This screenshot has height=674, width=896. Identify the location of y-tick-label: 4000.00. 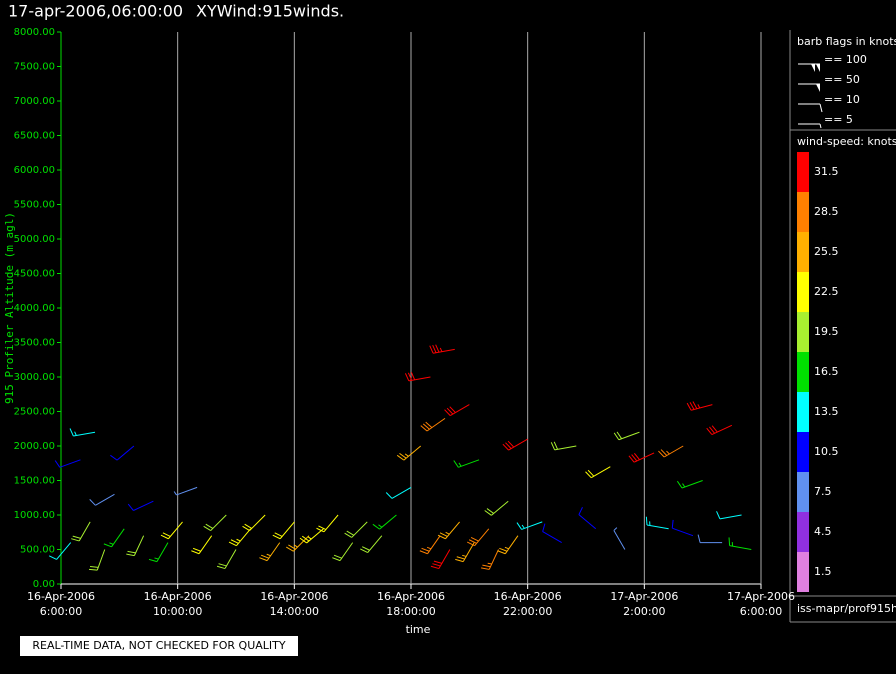
(34, 308).